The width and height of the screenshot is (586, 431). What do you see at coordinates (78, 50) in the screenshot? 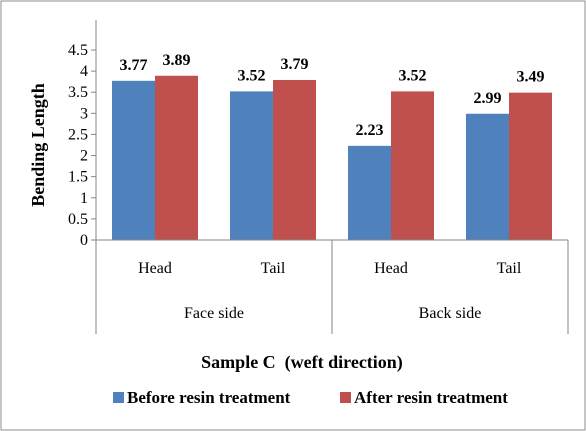
I see `y-tick-label: 4.5` at bounding box center [78, 50].